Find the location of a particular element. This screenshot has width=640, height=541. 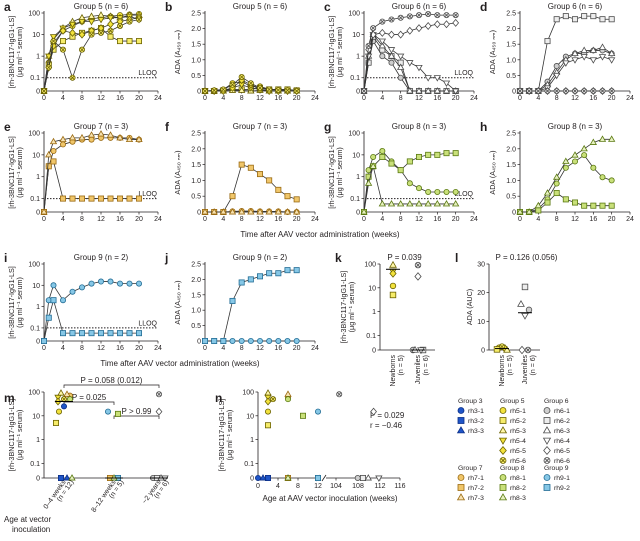

point-rh6-6-cross is located at coordinates (391, 19).